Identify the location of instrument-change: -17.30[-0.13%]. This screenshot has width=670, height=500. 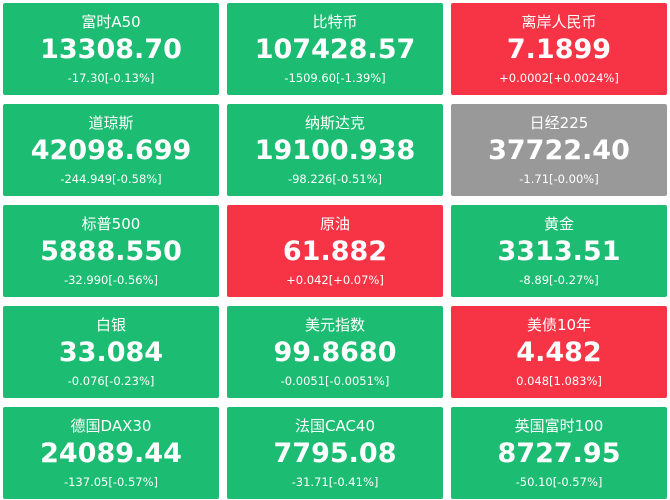
(111, 78).